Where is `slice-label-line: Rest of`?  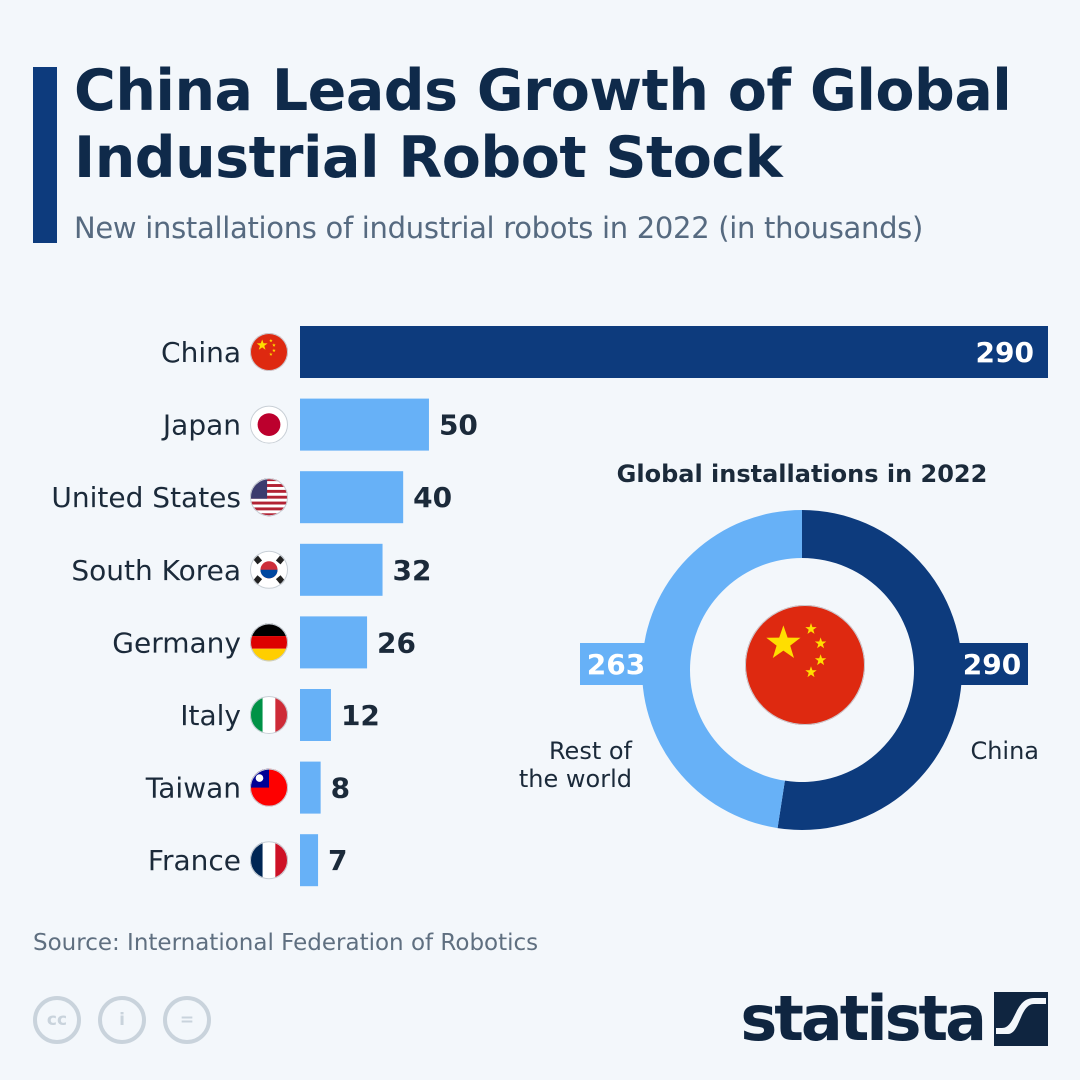
slice-label-line: Rest of is located at coordinates (591, 751).